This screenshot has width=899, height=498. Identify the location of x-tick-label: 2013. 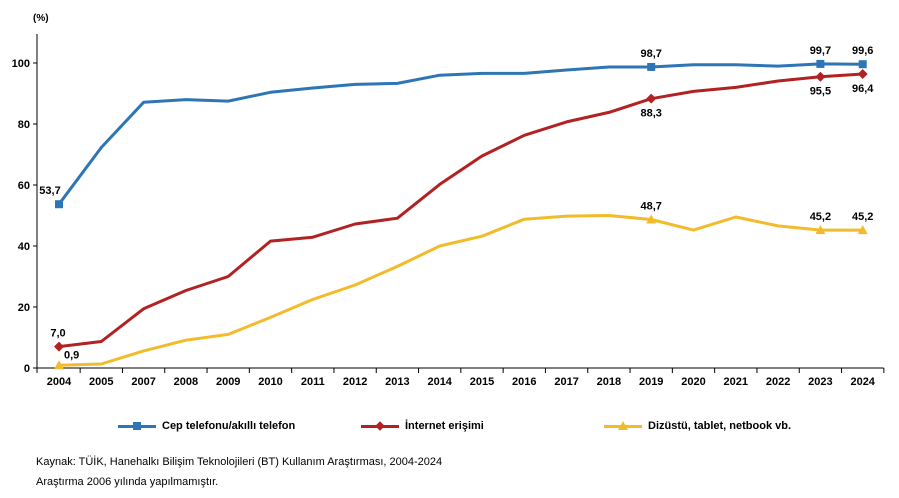
(397, 382).